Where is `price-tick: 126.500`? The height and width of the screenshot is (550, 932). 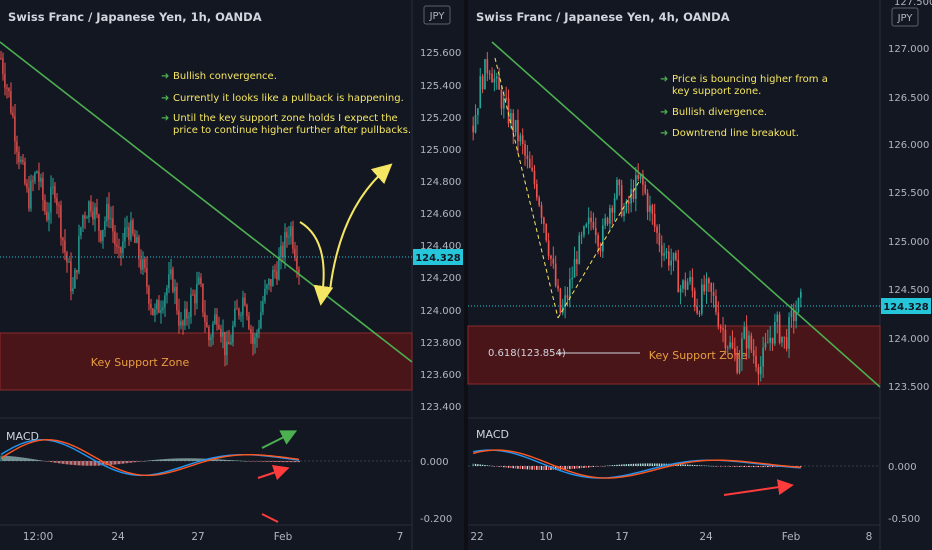 price-tick: 126.500 is located at coordinates (908, 98).